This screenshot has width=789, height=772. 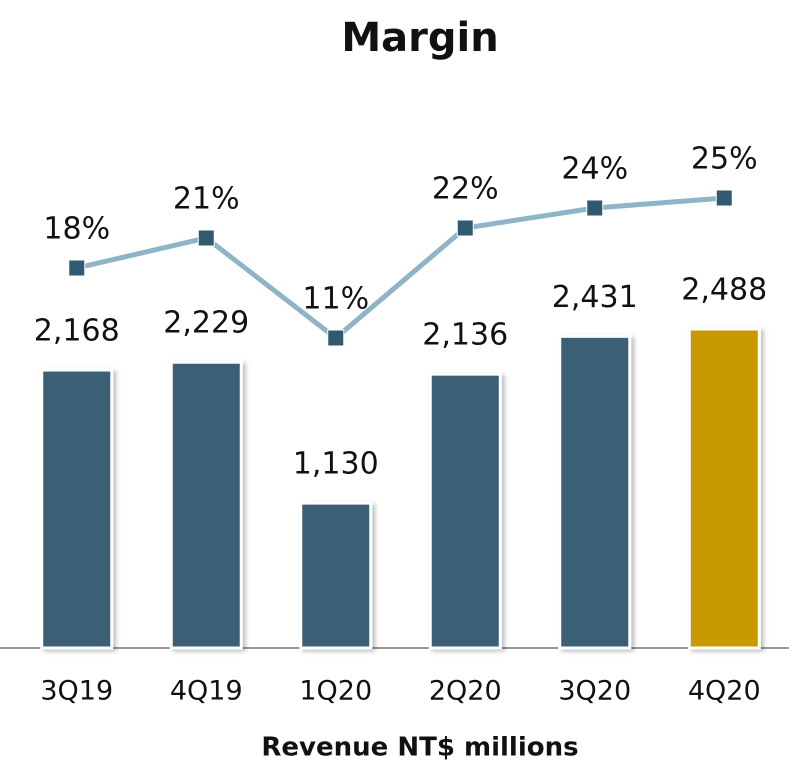 I want to click on bar-value-label: 2,229, so click(x=206, y=323).